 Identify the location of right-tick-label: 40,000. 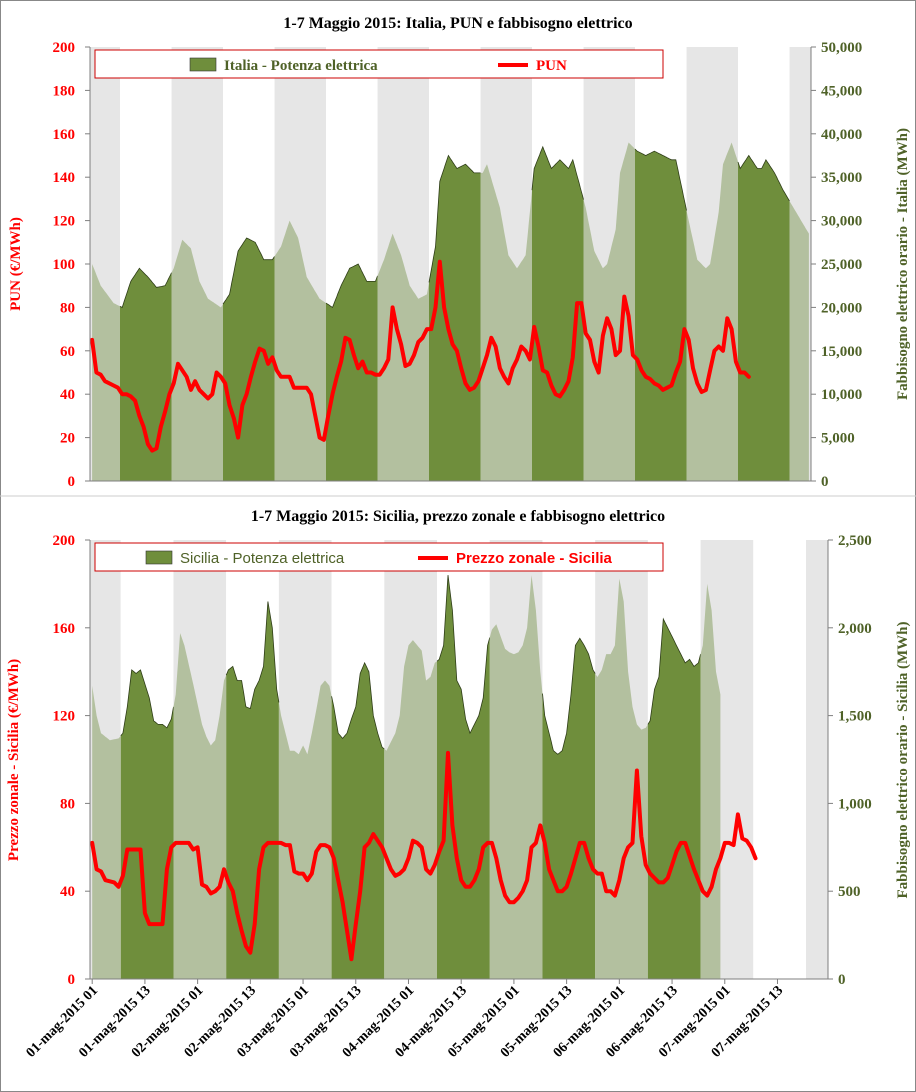
(841, 135).